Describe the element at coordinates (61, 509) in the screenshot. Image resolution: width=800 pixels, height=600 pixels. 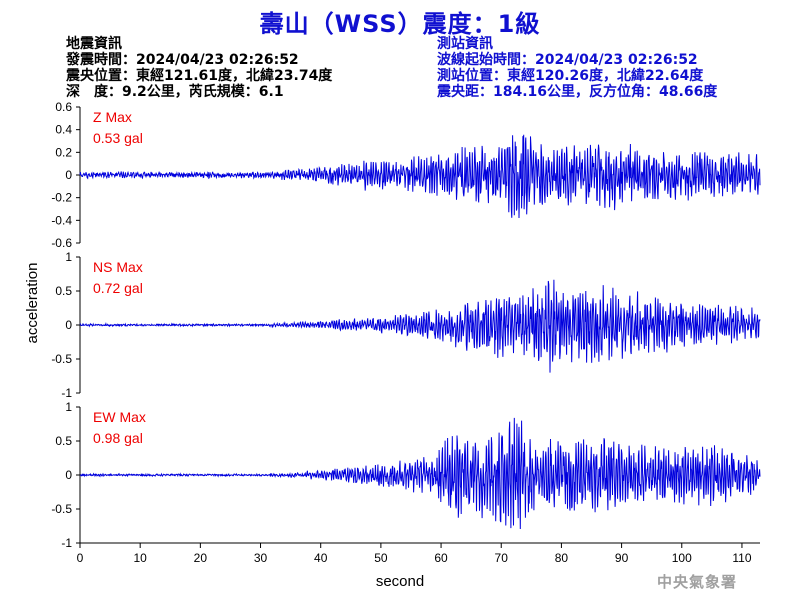
I see `y-tick-label-ew: -0.5` at that location.